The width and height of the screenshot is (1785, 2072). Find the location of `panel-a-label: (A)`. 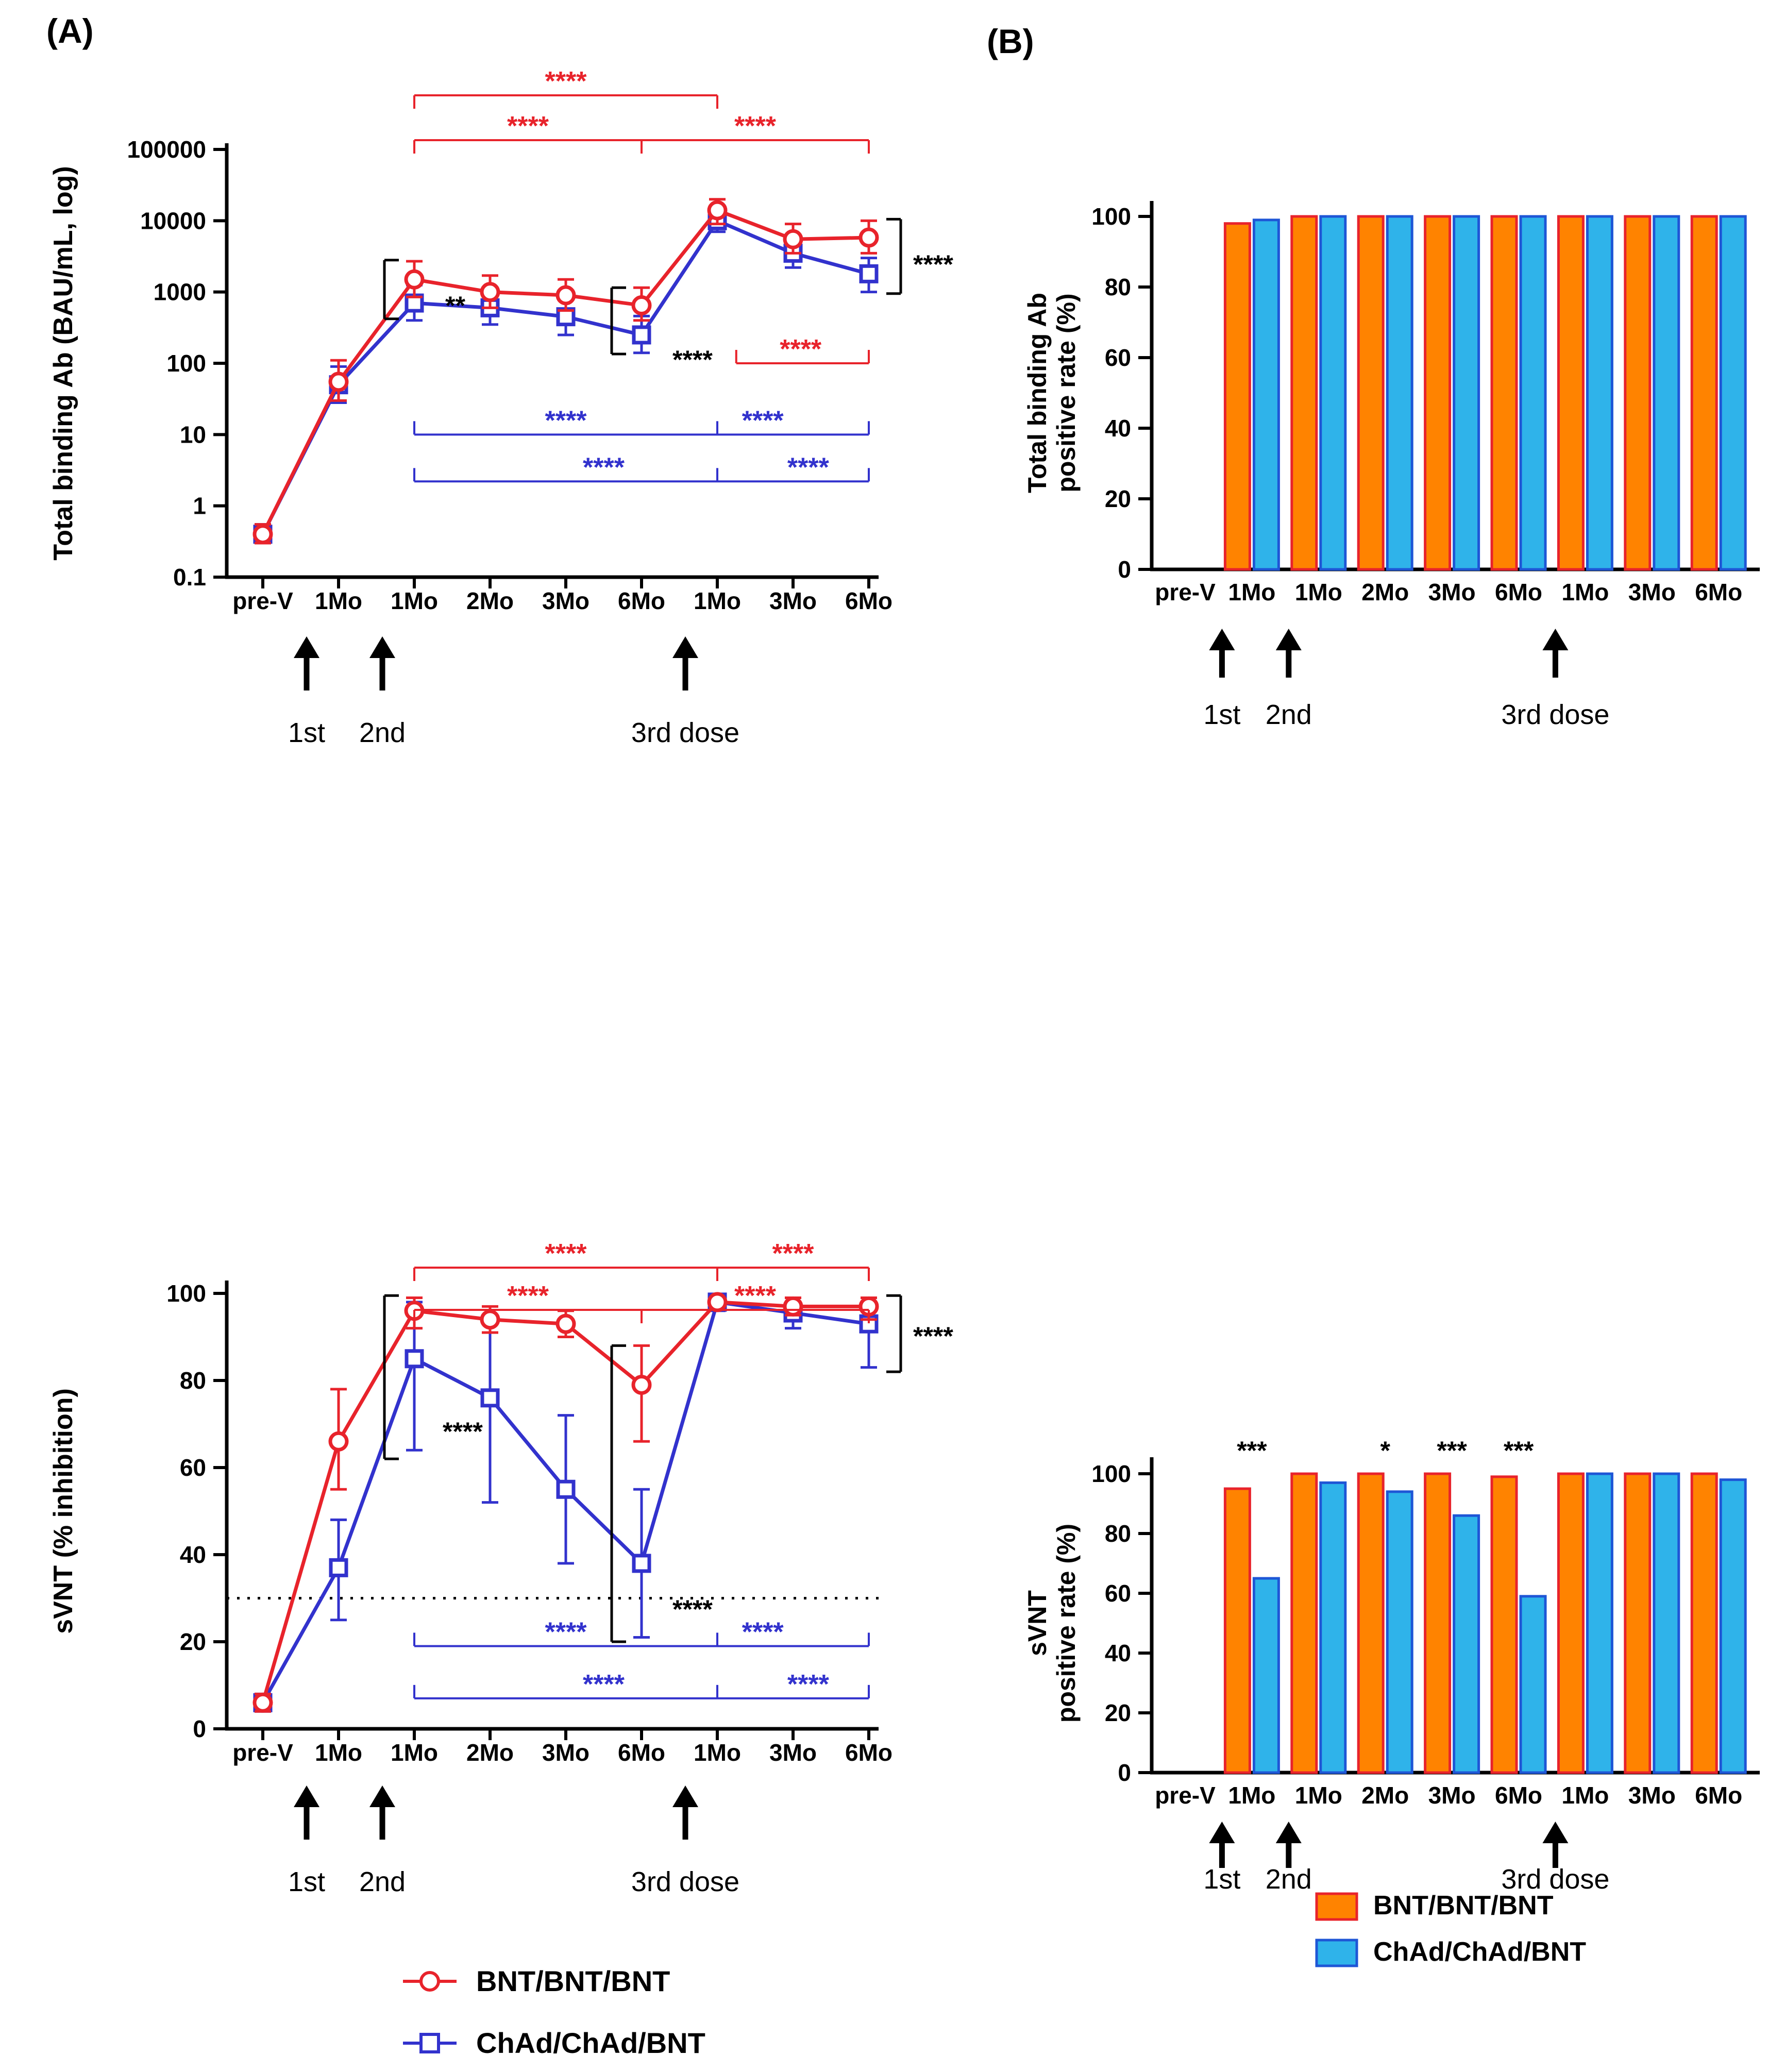

panel-a-label: (A) is located at coordinates (70, 31).